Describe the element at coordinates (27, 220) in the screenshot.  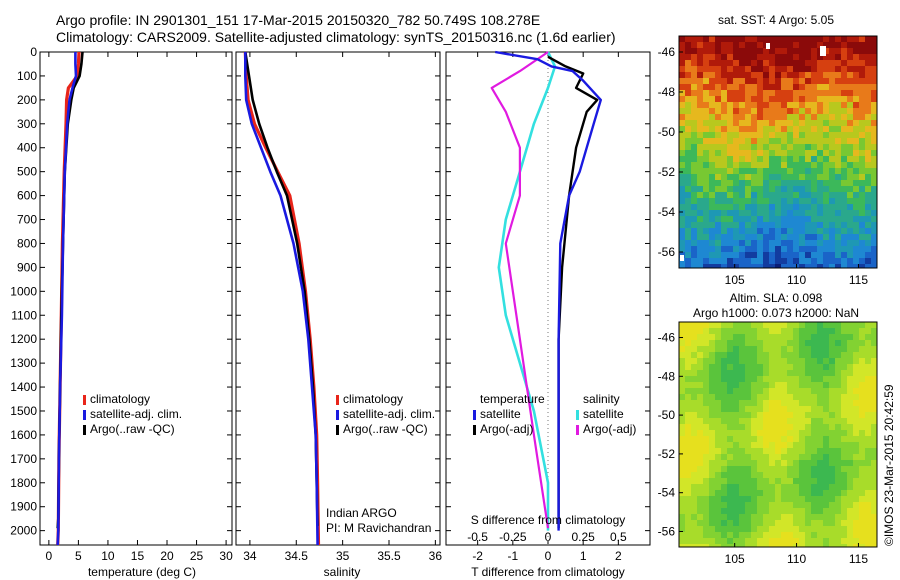
I see `depth-tick-label: 700` at that location.